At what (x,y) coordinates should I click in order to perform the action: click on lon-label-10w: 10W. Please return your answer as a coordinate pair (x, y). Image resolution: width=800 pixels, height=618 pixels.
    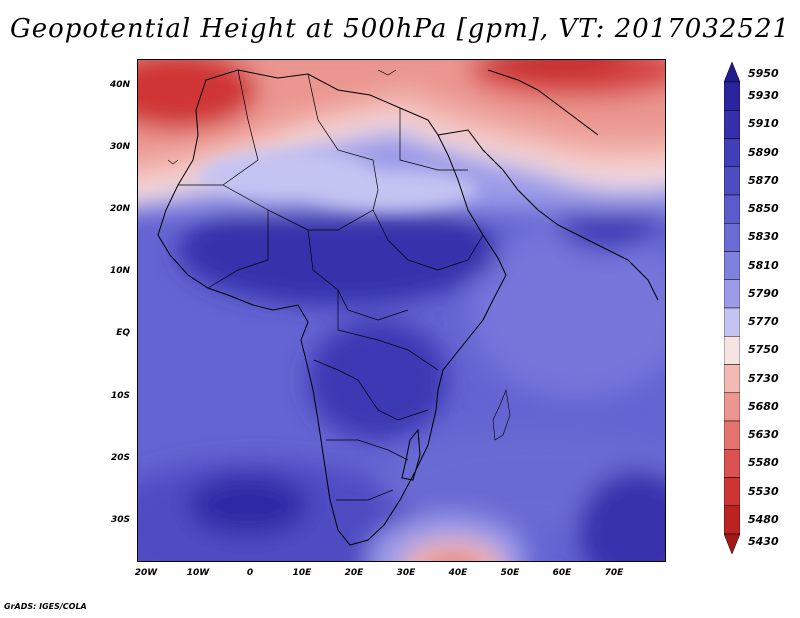
    Looking at the image, I should click on (198, 573).